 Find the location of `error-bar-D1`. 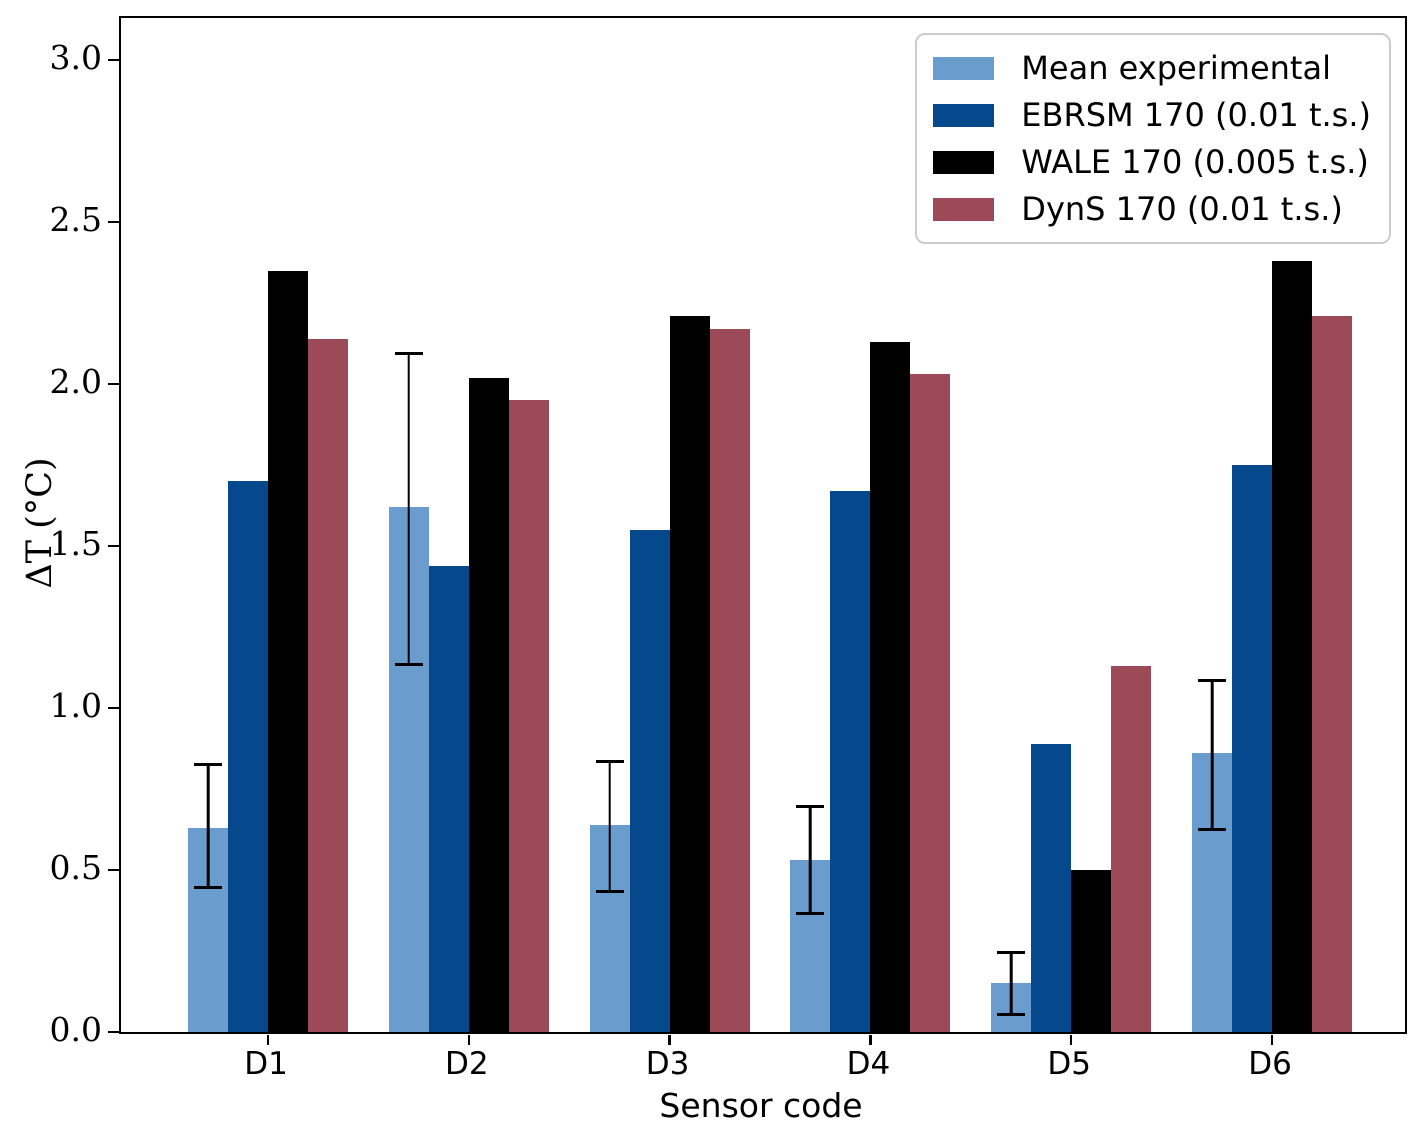

error-bar-D1 is located at coordinates (208, 826).